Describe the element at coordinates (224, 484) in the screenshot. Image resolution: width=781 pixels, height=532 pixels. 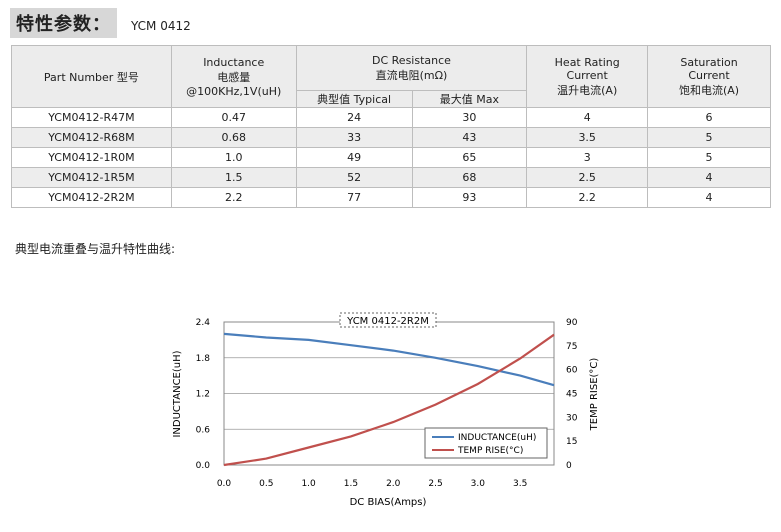
I see `x-tick-label: 0.0` at that location.